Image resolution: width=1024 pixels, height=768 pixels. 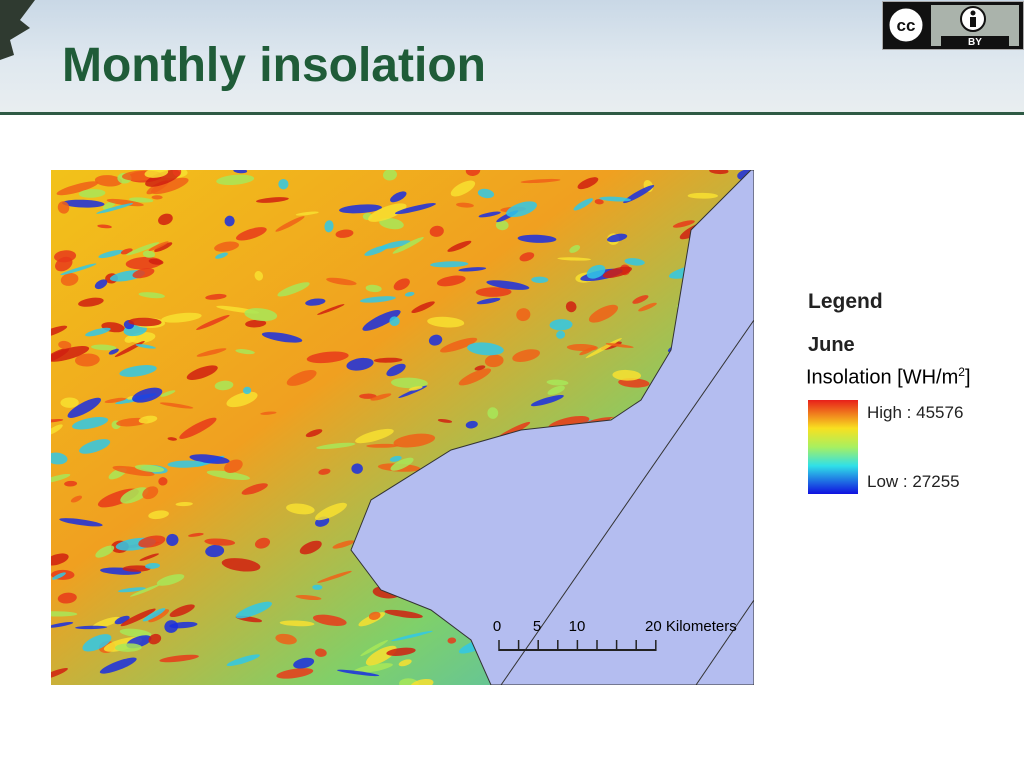 I want to click on legend-month: June, so click(x=831, y=345).